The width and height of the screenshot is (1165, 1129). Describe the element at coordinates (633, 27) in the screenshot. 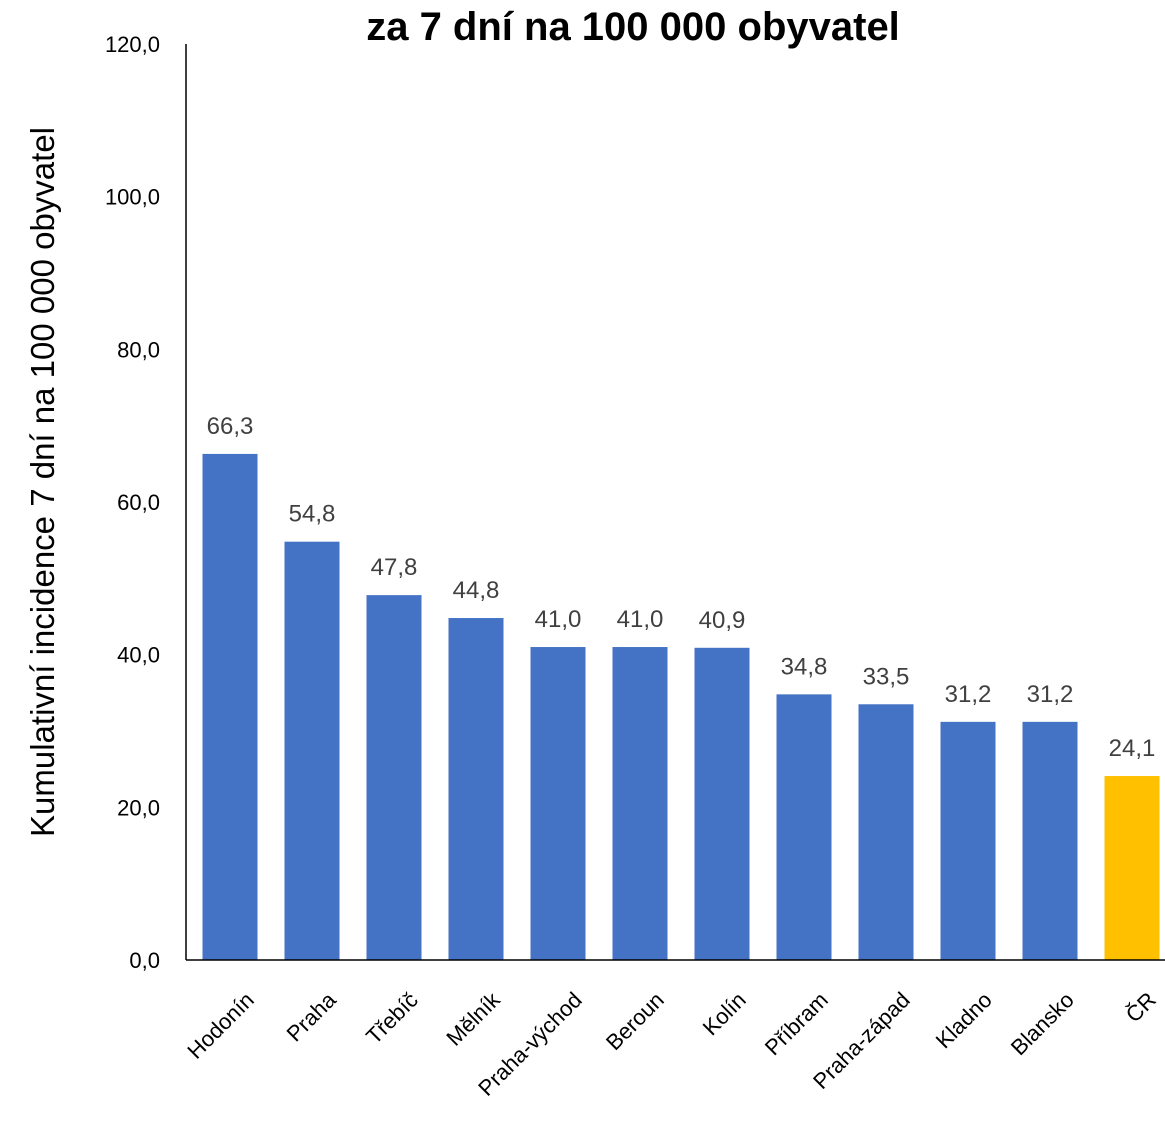

I see `chart-title: za 7 dní na 100 000 obyvatel` at that location.